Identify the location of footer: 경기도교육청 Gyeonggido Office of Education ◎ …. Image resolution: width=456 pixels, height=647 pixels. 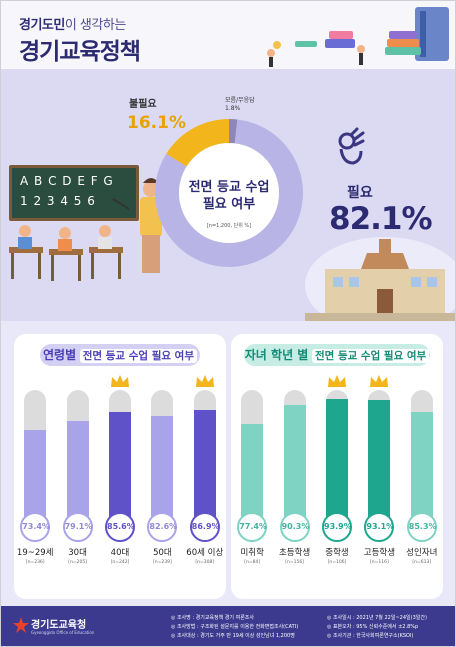
(228, 626).